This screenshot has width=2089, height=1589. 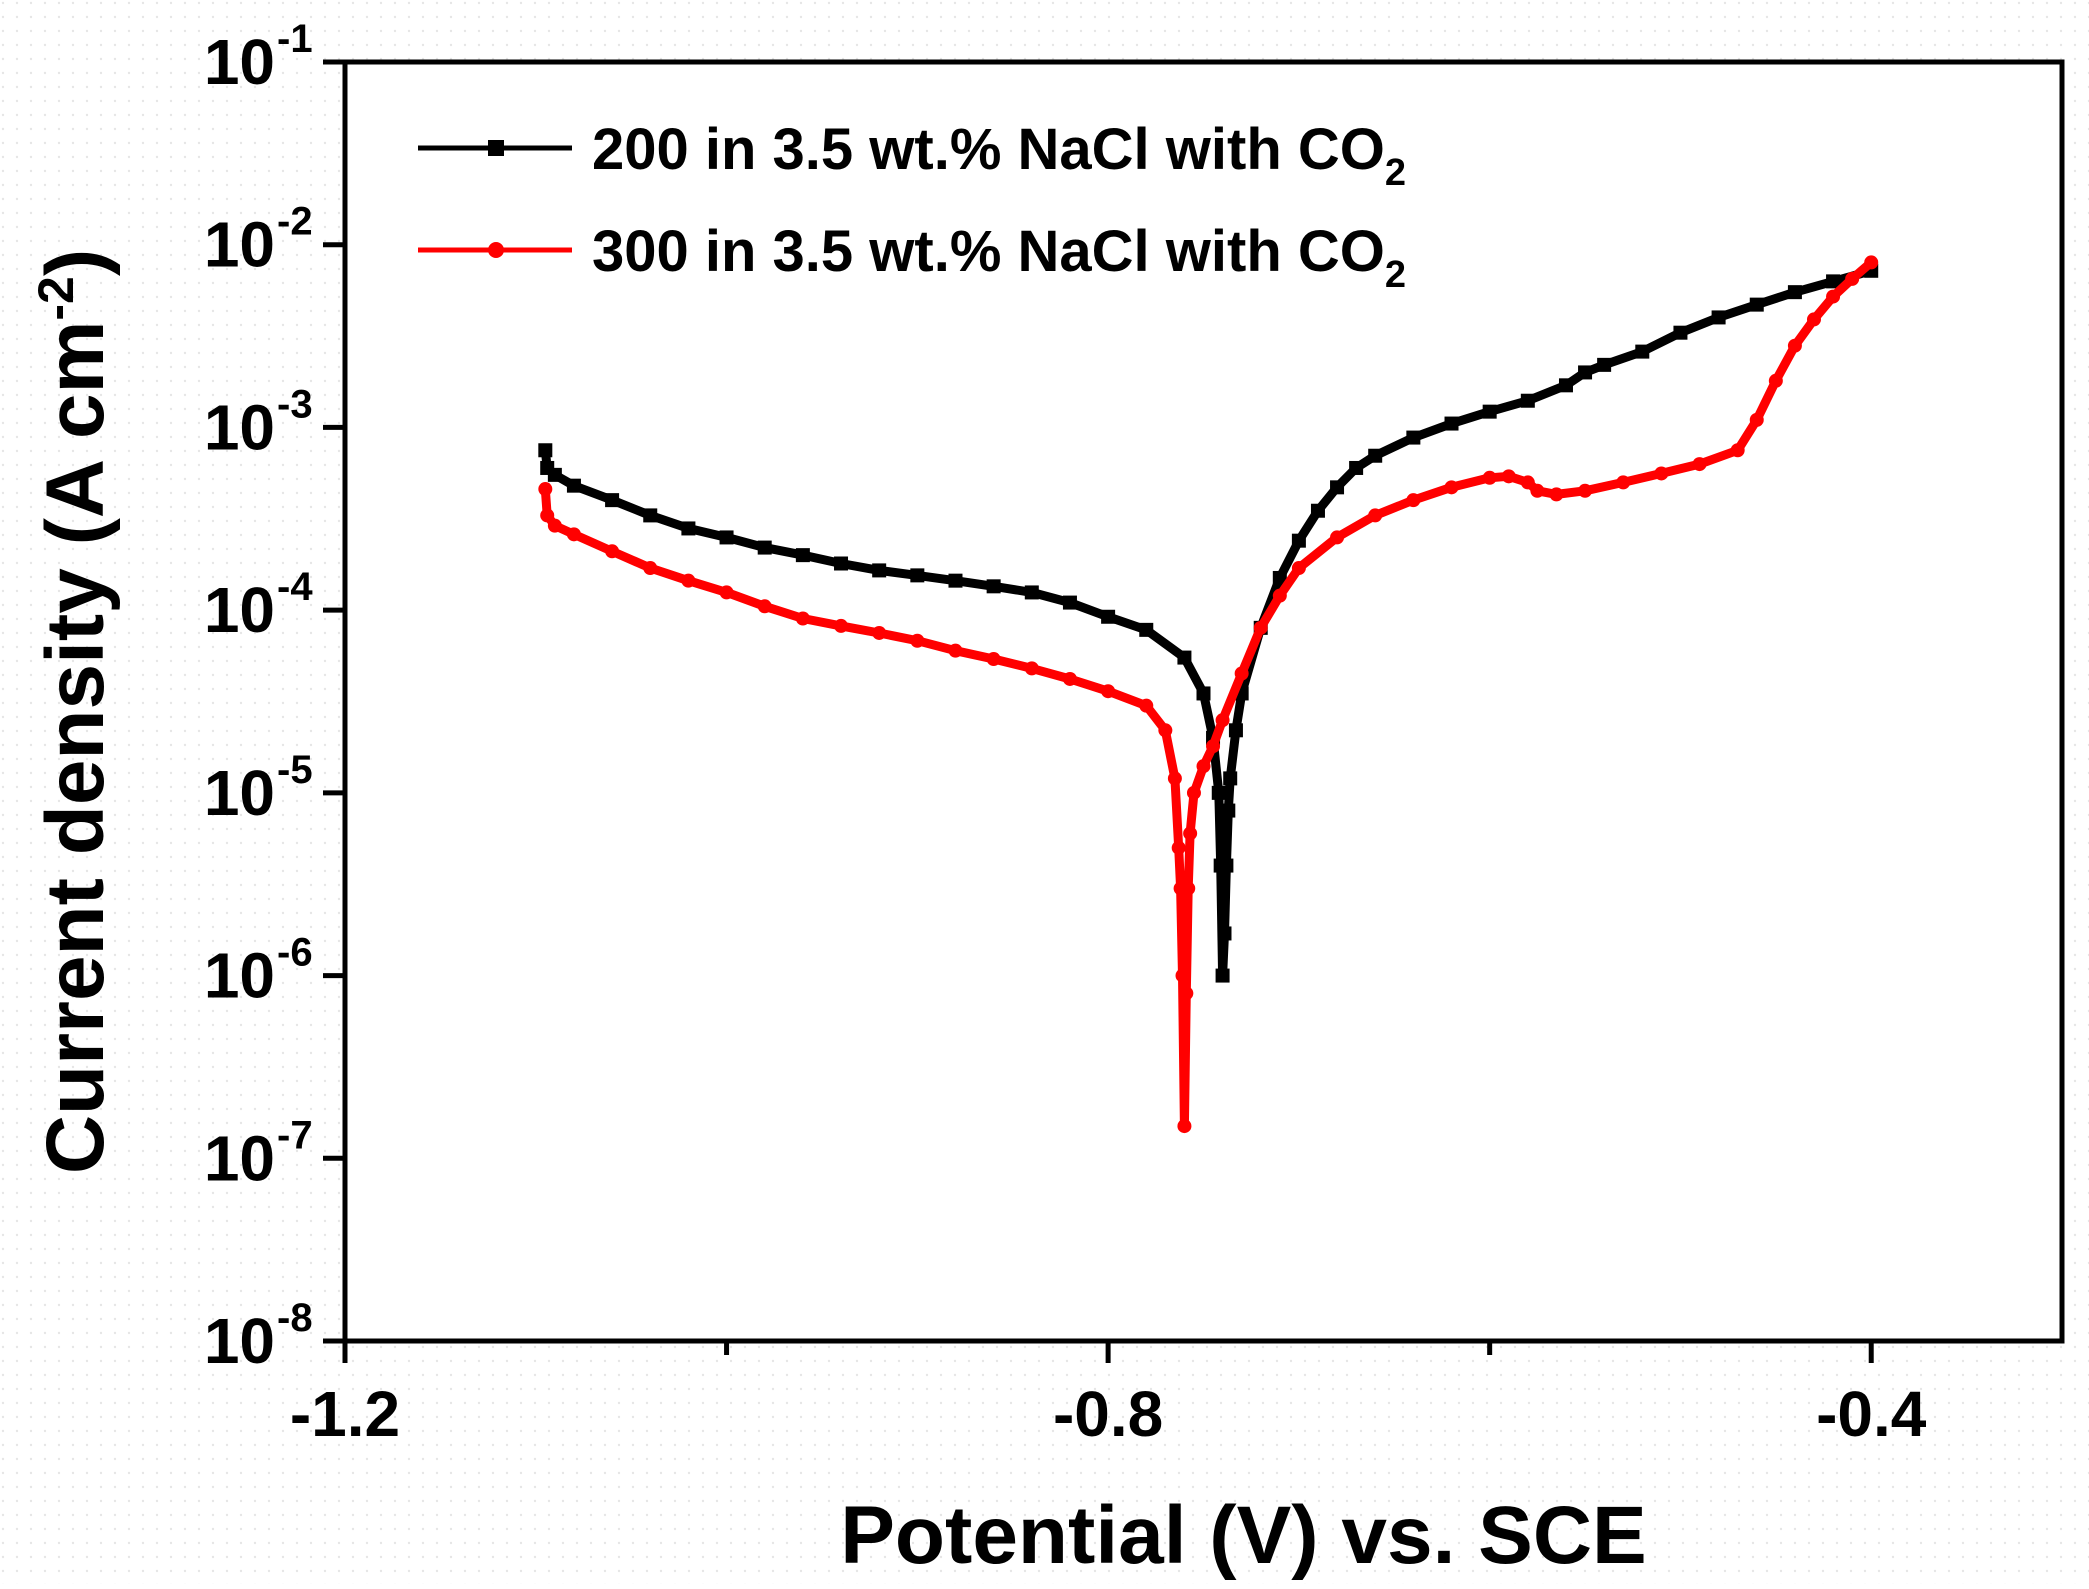 I want to click on y-tick-label: 10 -5, so click(x=258, y=788).